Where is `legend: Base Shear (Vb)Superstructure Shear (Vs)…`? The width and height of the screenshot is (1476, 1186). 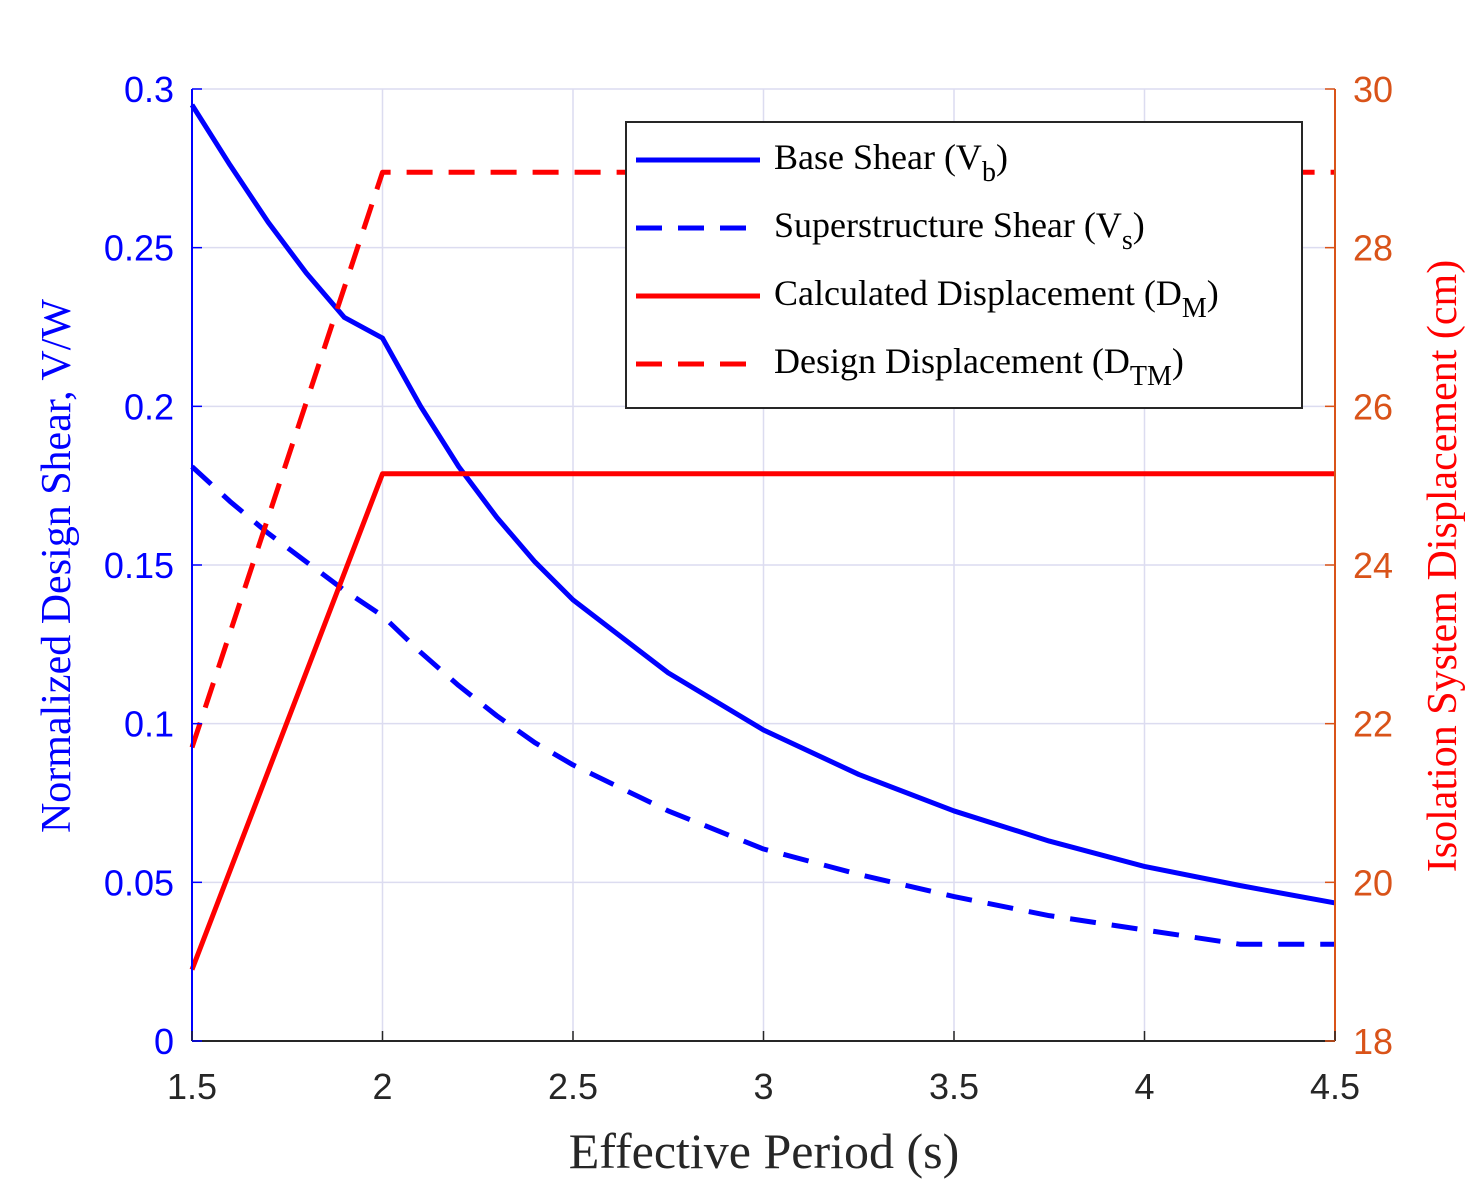
legend: Base Shear (Vb)Superstructure Shear (Vs)… is located at coordinates (964, 265).